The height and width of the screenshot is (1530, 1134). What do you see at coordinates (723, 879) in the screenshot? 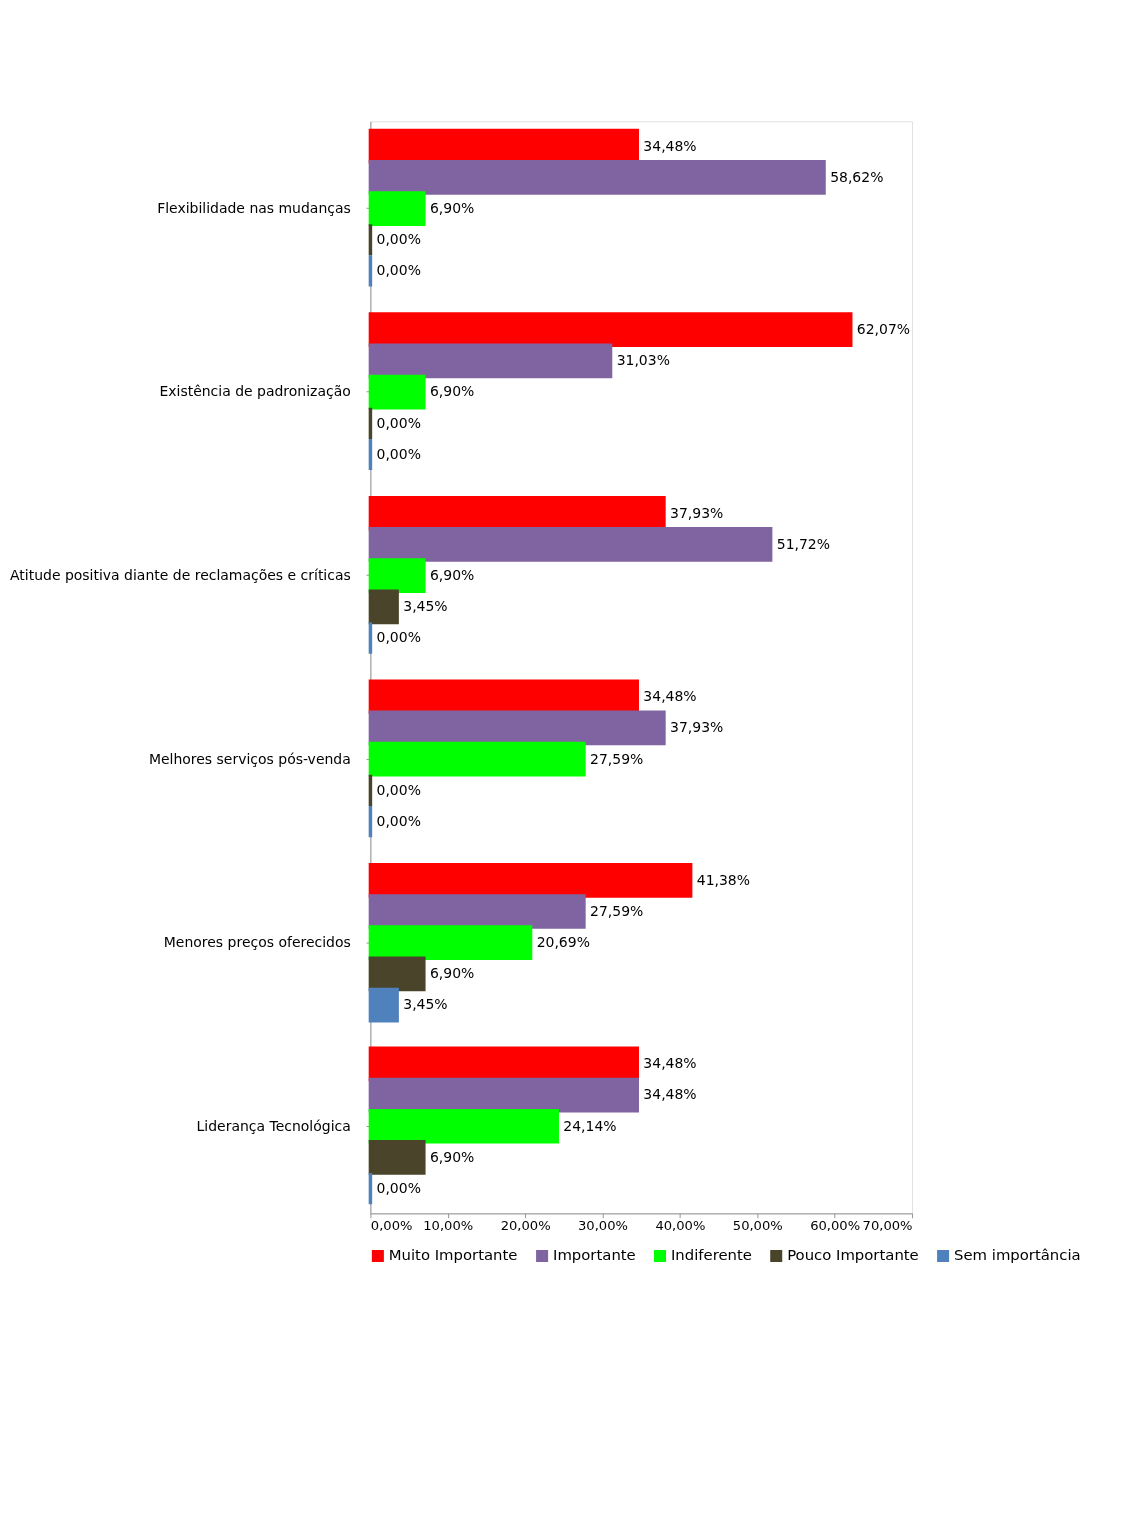
I see `data-label: 41,38%` at bounding box center [723, 879].